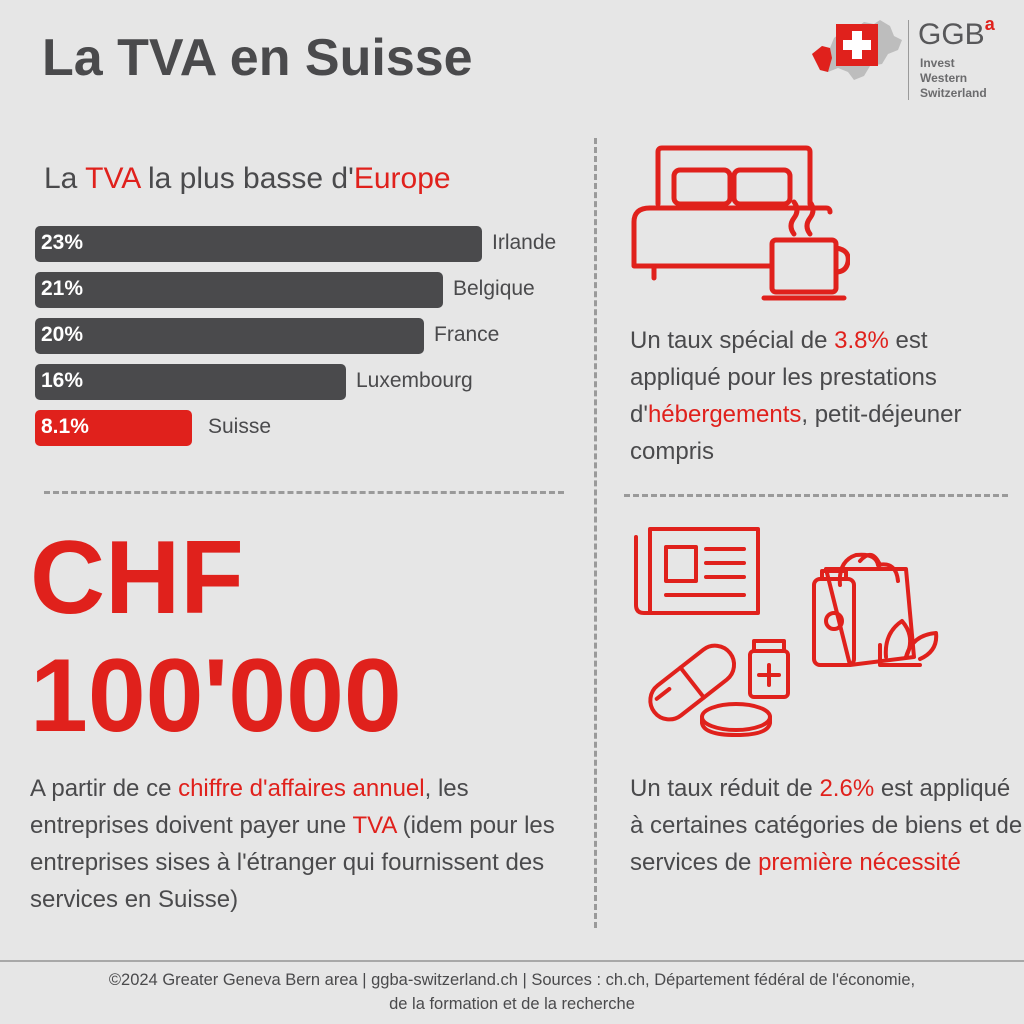 This screenshot has height=1024, width=1024. Describe the element at coordinates (740, 223) in the screenshot. I see `bed-and-coffee-icon` at that location.